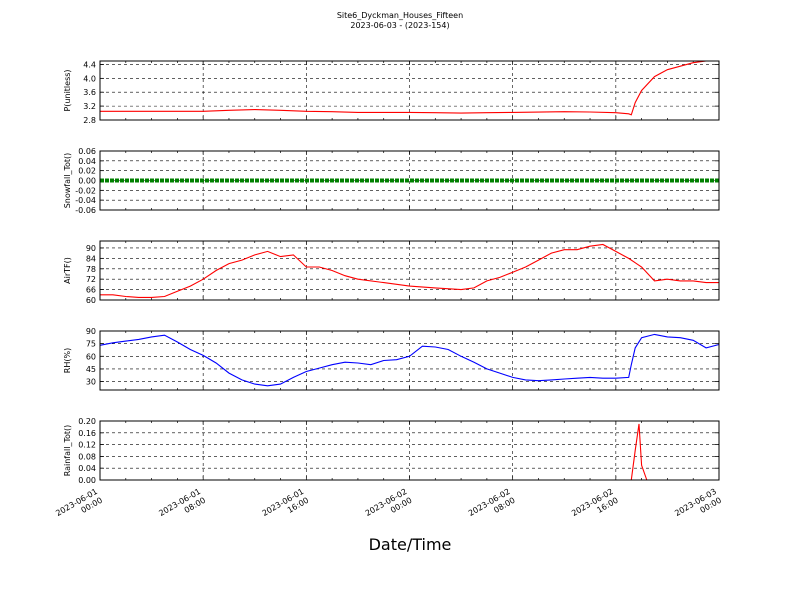 The image size is (800, 600). Describe the element at coordinates (79, 507) in the screenshot. I see `x-tick-label: 2023-06-0100:00` at that location.